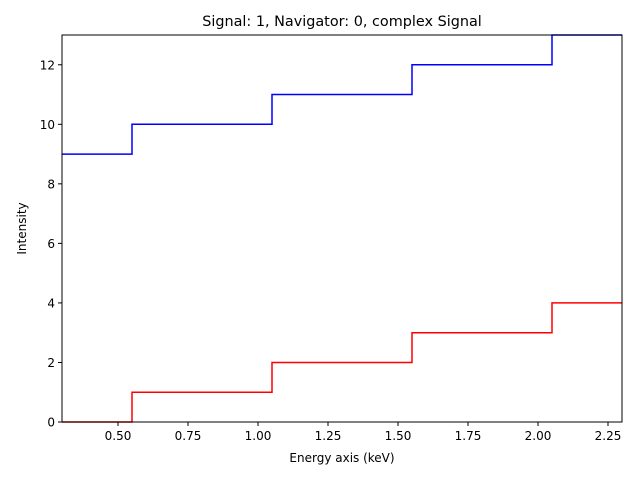 This screenshot has width=640, height=480. What do you see at coordinates (342, 22) in the screenshot?
I see `chart-title: Signal: 1, Navigator: 0, complex Signal` at bounding box center [342, 22].